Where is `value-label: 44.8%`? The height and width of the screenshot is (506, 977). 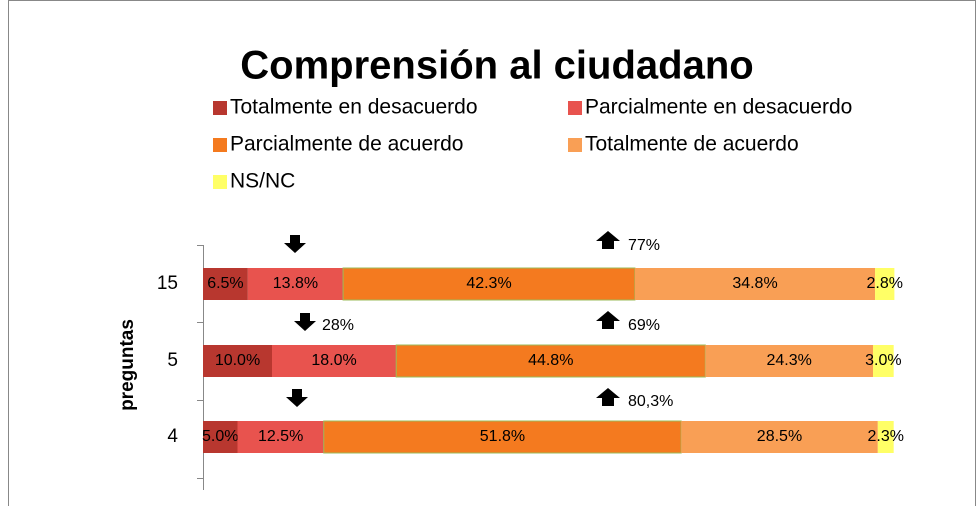
value-label: 44.8% is located at coordinates (550, 360).